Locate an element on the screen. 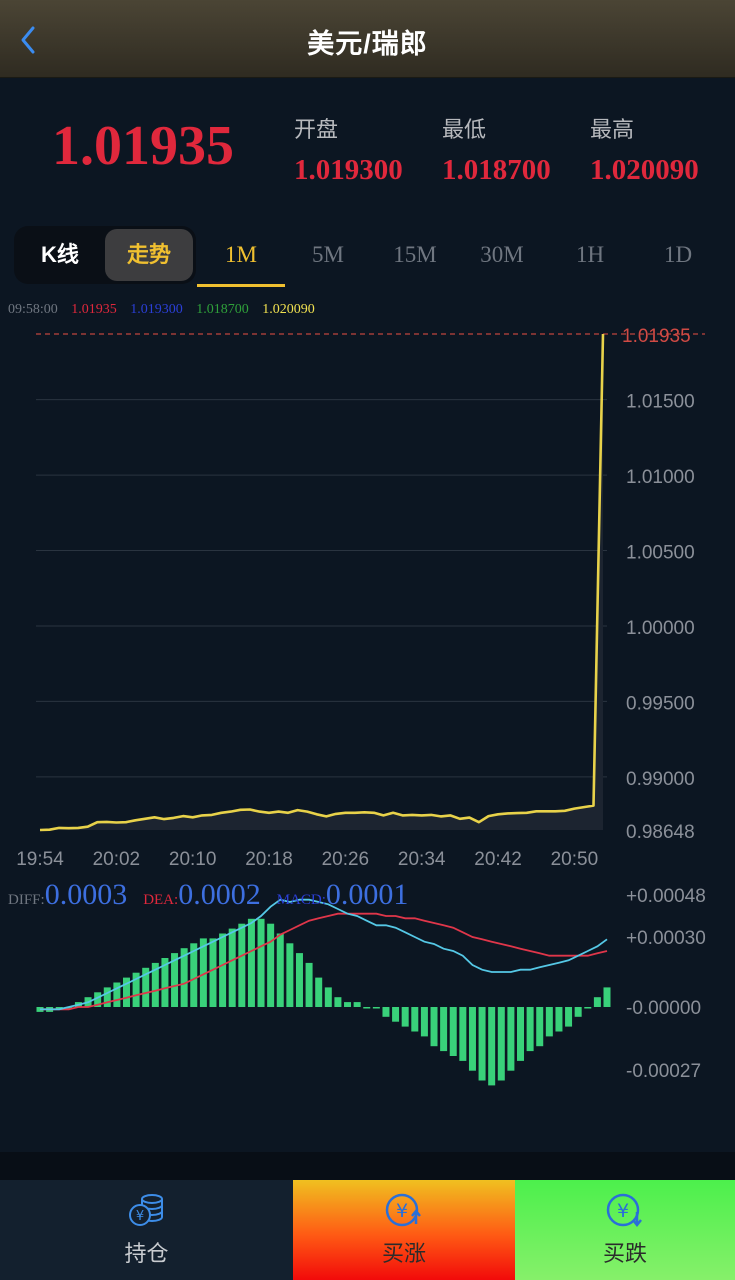 Image resolution: width=735 pixels, height=1280 pixels. x-tick-label: 20:18 is located at coordinates (269, 859).